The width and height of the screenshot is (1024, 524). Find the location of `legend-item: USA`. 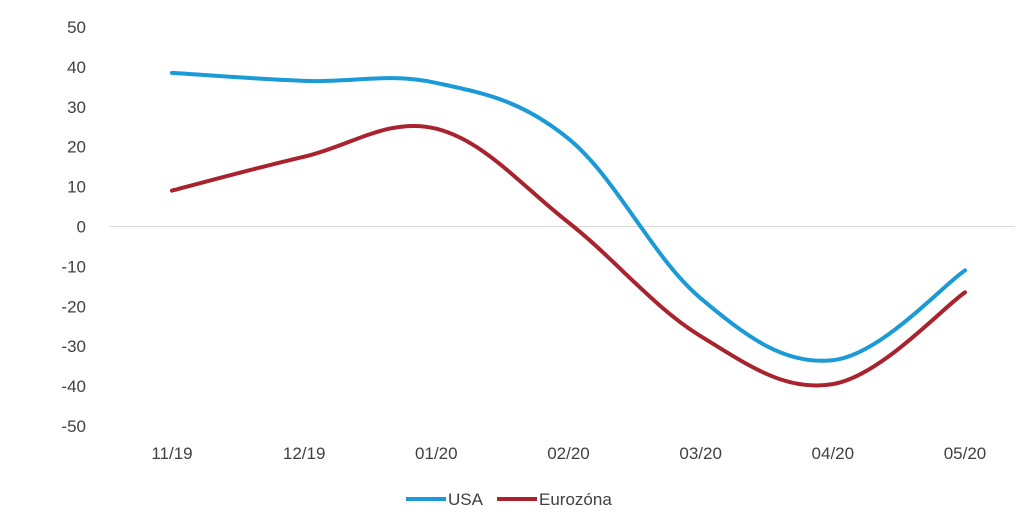

legend-item: USA is located at coordinates (445, 499).